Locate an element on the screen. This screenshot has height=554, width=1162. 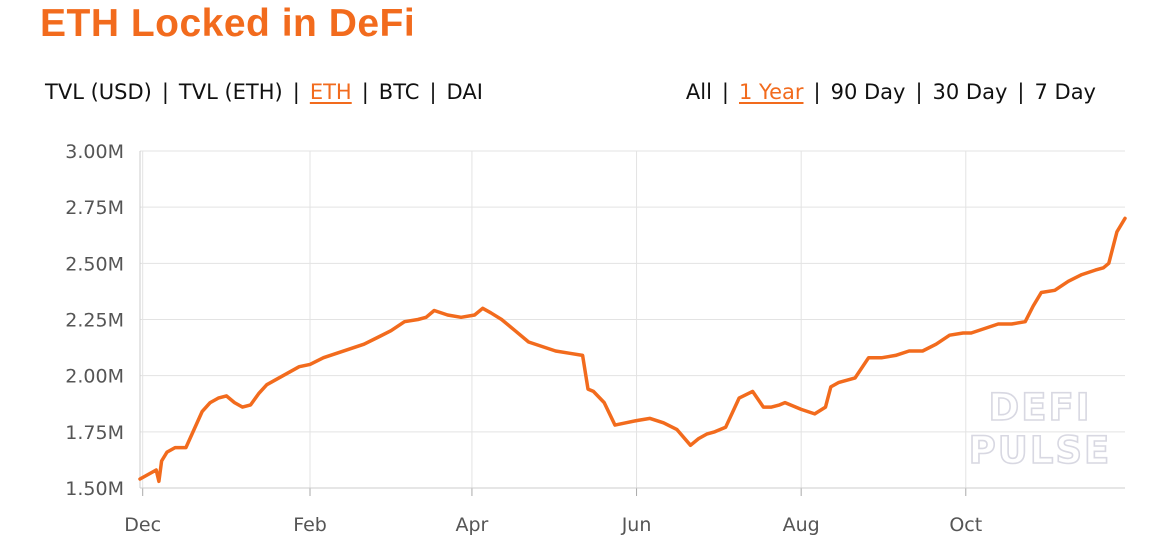
range-all: All is located at coordinates (698, 92).